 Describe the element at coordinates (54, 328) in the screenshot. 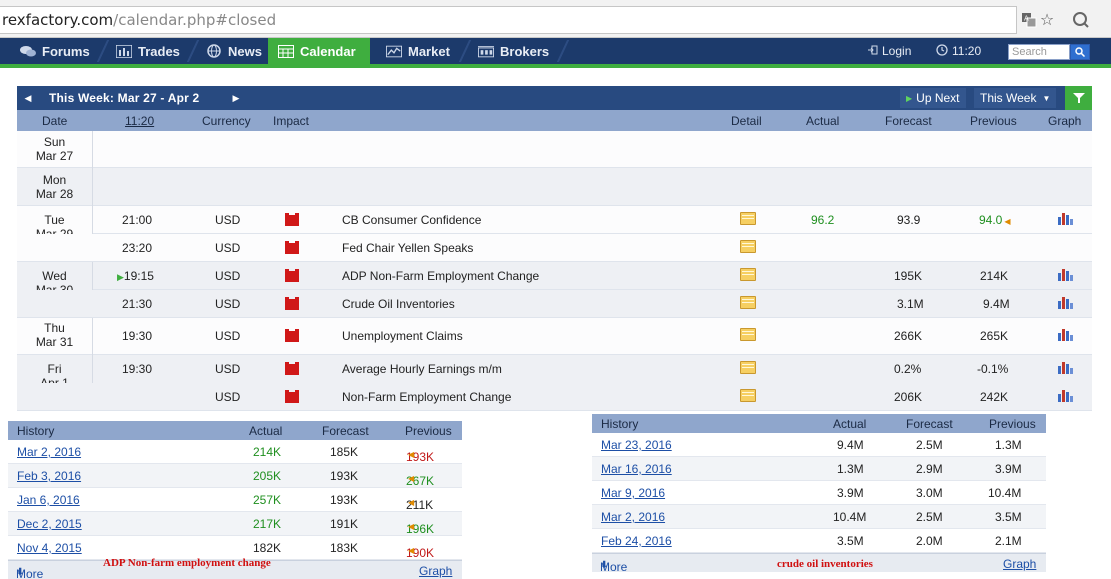

I see `day-name: Thu` at that location.